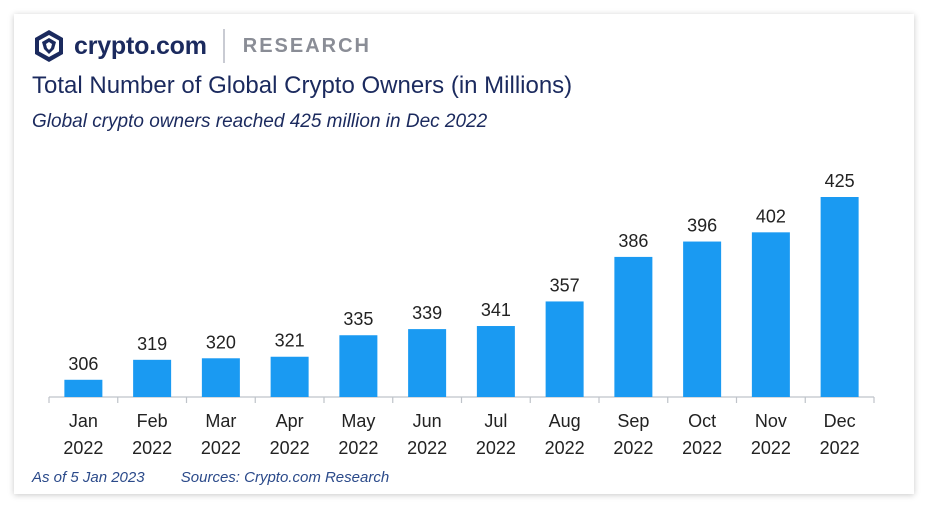 This screenshot has width=939, height=520. Describe the element at coordinates (152, 344) in the screenshot. I see `data-label: 319` at that location.